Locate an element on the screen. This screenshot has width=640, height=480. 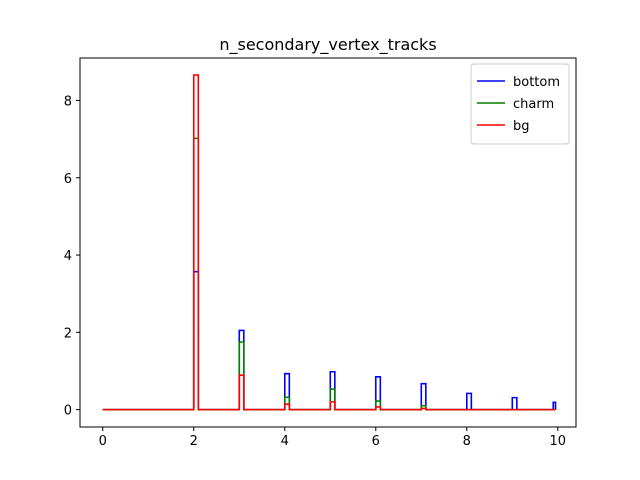
x-tick-label: 0 is located at coordinates (103, 441).